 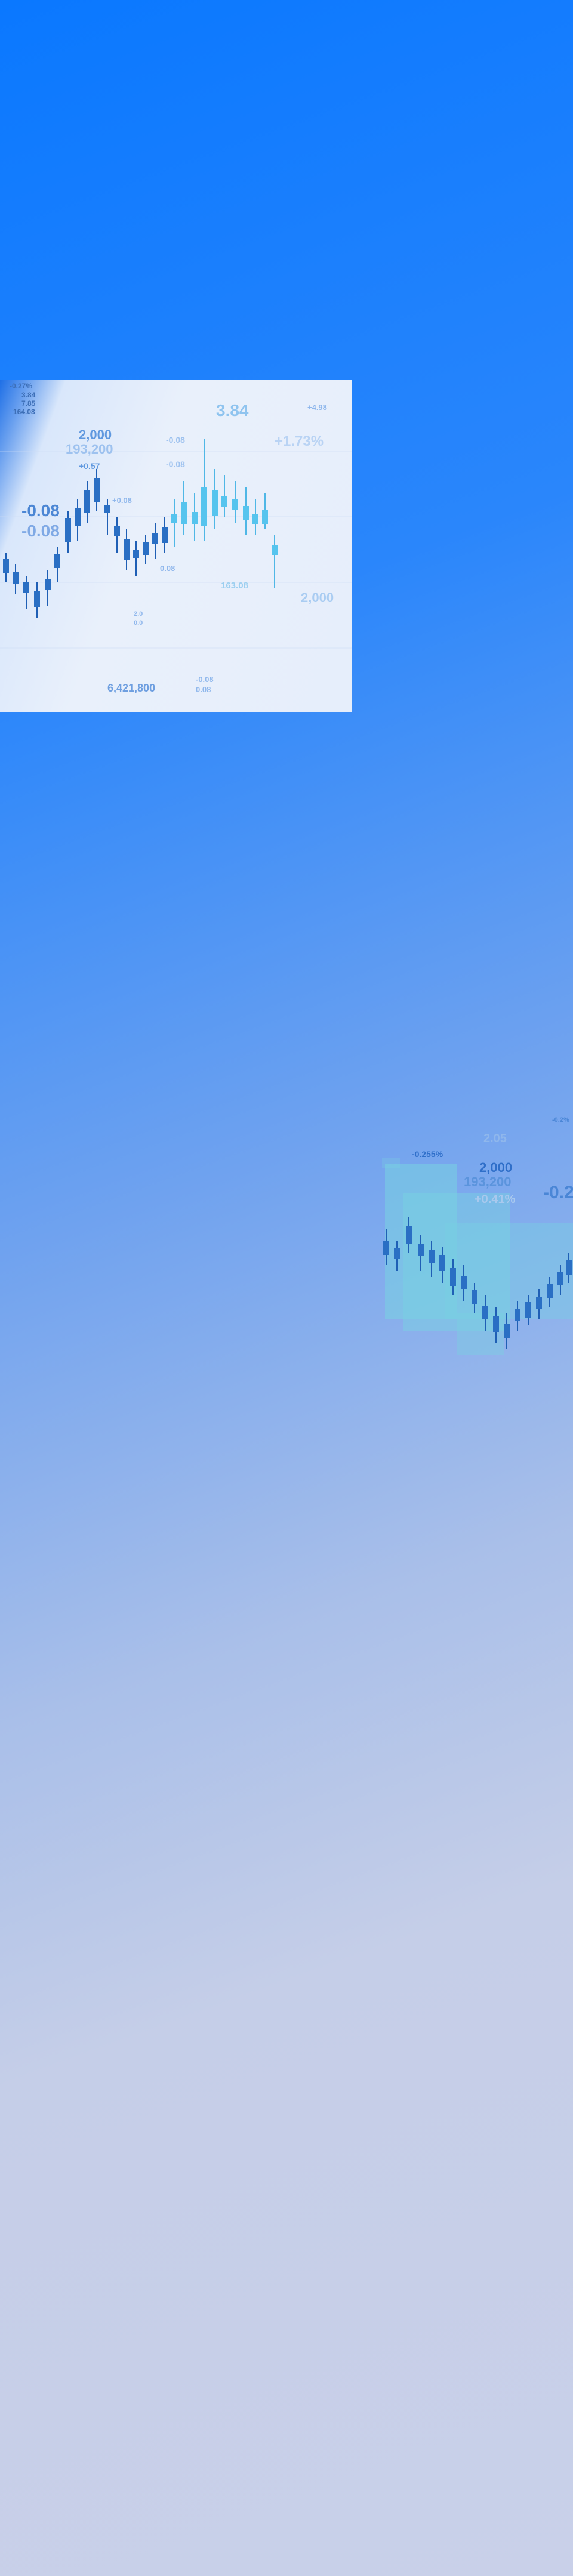 What do you see at coordinates (139, 623) in the screenshot?
I see `price-label: 0.0` at bounding box center [139, 623].